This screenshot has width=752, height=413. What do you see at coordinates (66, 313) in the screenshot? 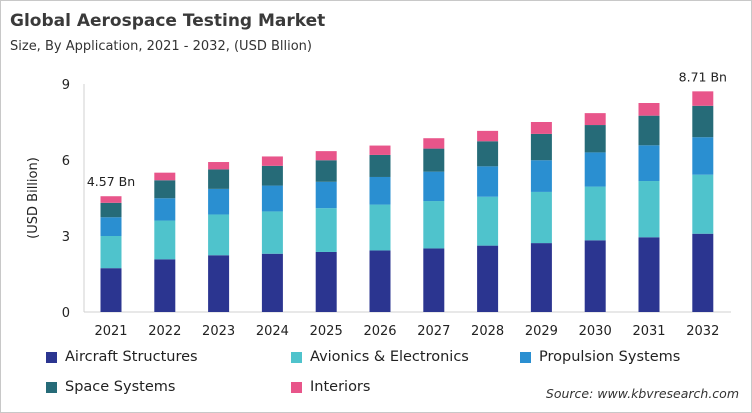
I see `y-tick-label: 0` at bounding box center [66, 313].